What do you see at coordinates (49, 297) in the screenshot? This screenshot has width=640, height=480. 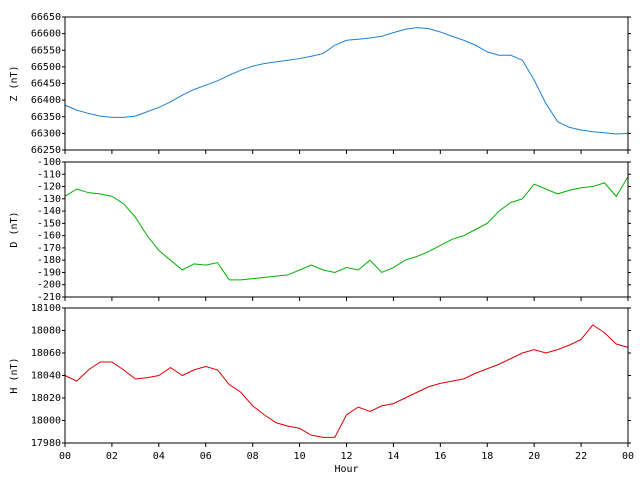 I see `y-tick-label: -210` at bounding box center [49, 297].